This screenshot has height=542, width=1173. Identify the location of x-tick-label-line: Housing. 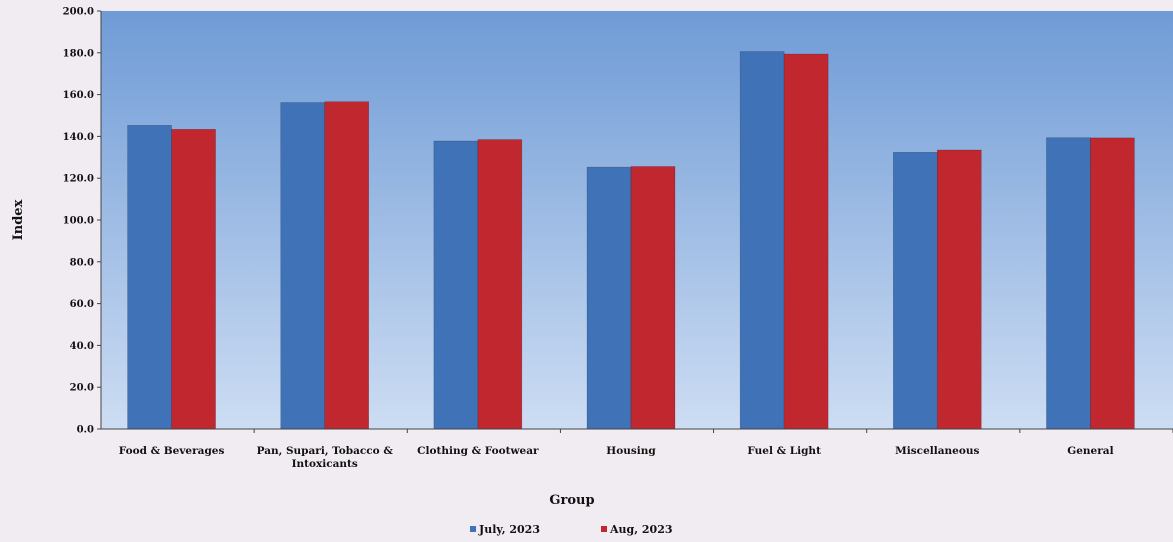
(631, 451).